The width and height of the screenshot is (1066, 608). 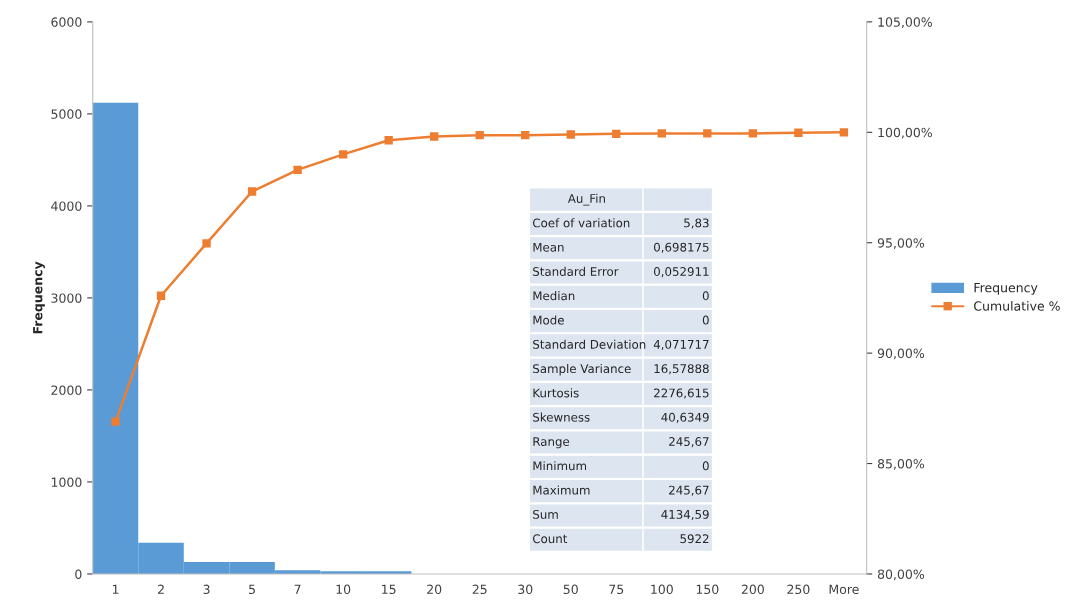 What do you see at coordinates (548, 320) in the screenshot?
I see `annotation: Mode` at bounding box center [548, 320].